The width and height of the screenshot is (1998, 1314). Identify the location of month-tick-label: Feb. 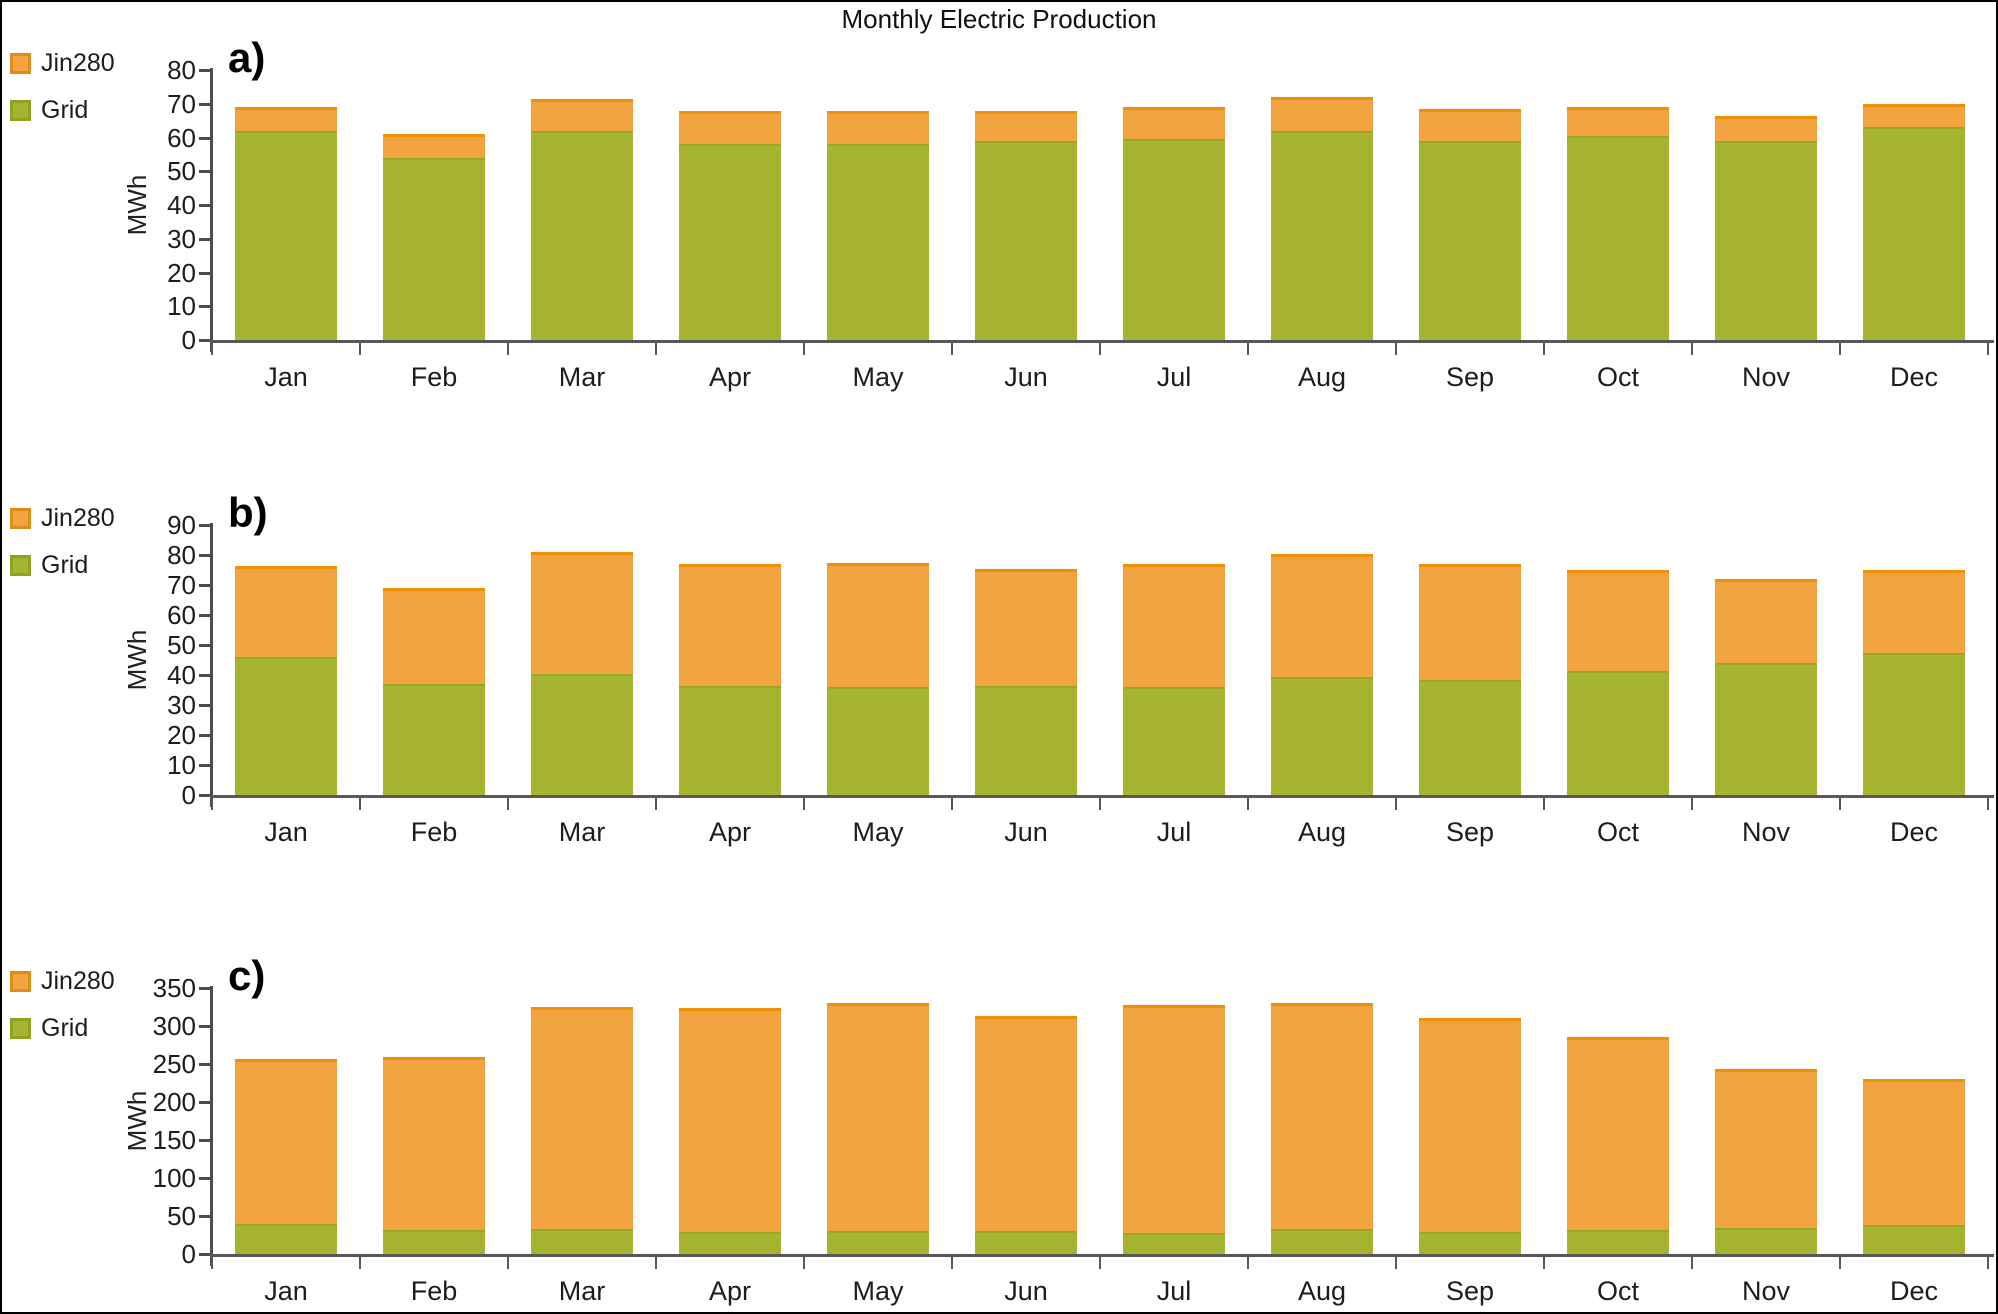
(434, 377).